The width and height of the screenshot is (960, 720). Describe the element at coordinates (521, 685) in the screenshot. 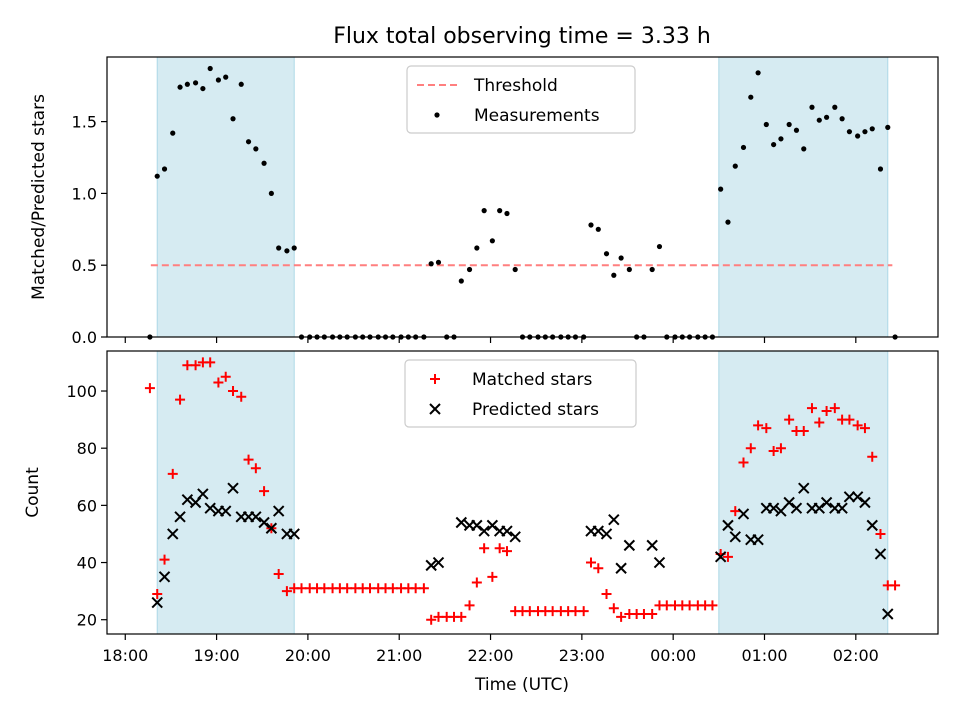

I see `x-axis-label: Time (UTC)` at that location.